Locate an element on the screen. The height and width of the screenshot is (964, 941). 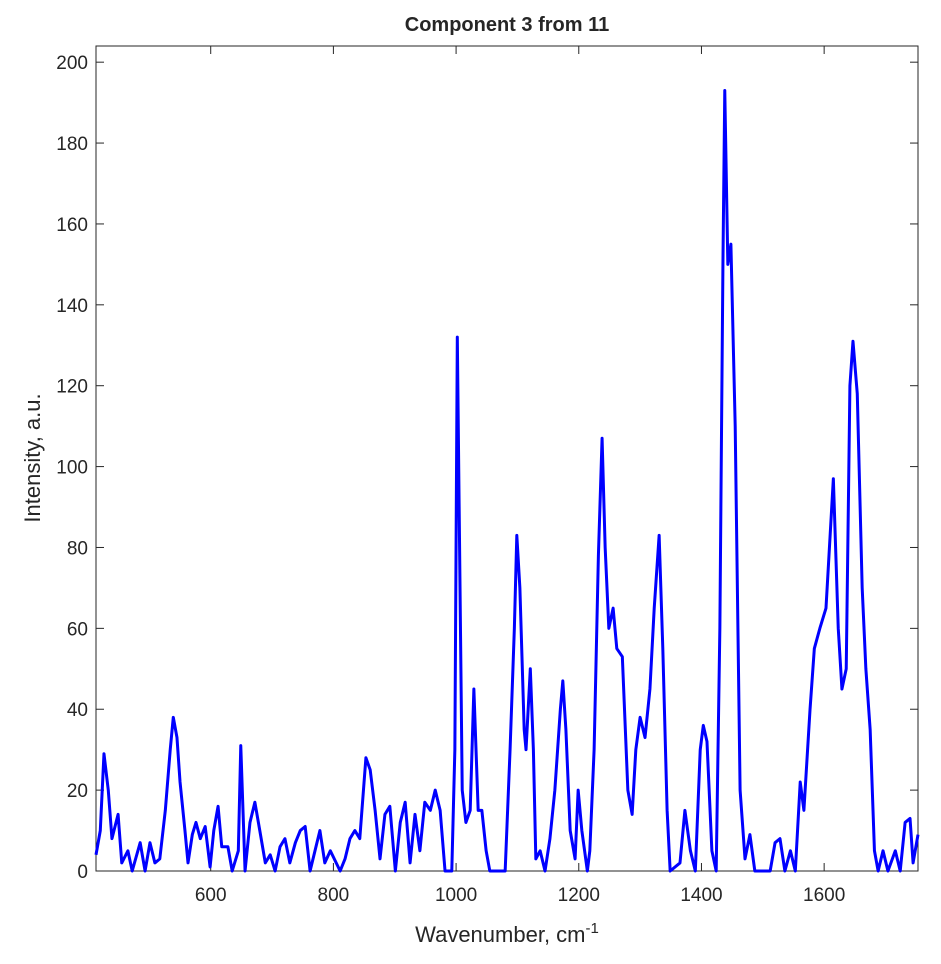
x-tick-label: 1200 is located at coordinates (579, 895).